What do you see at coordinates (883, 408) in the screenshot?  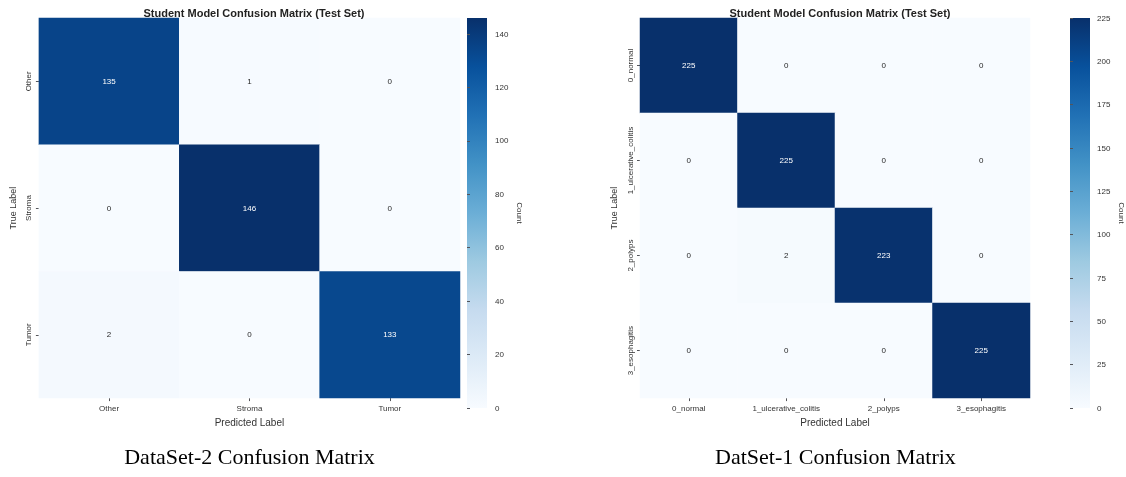 I see `x-tick-label: 2_polyps` at bounding box center [883, 408].